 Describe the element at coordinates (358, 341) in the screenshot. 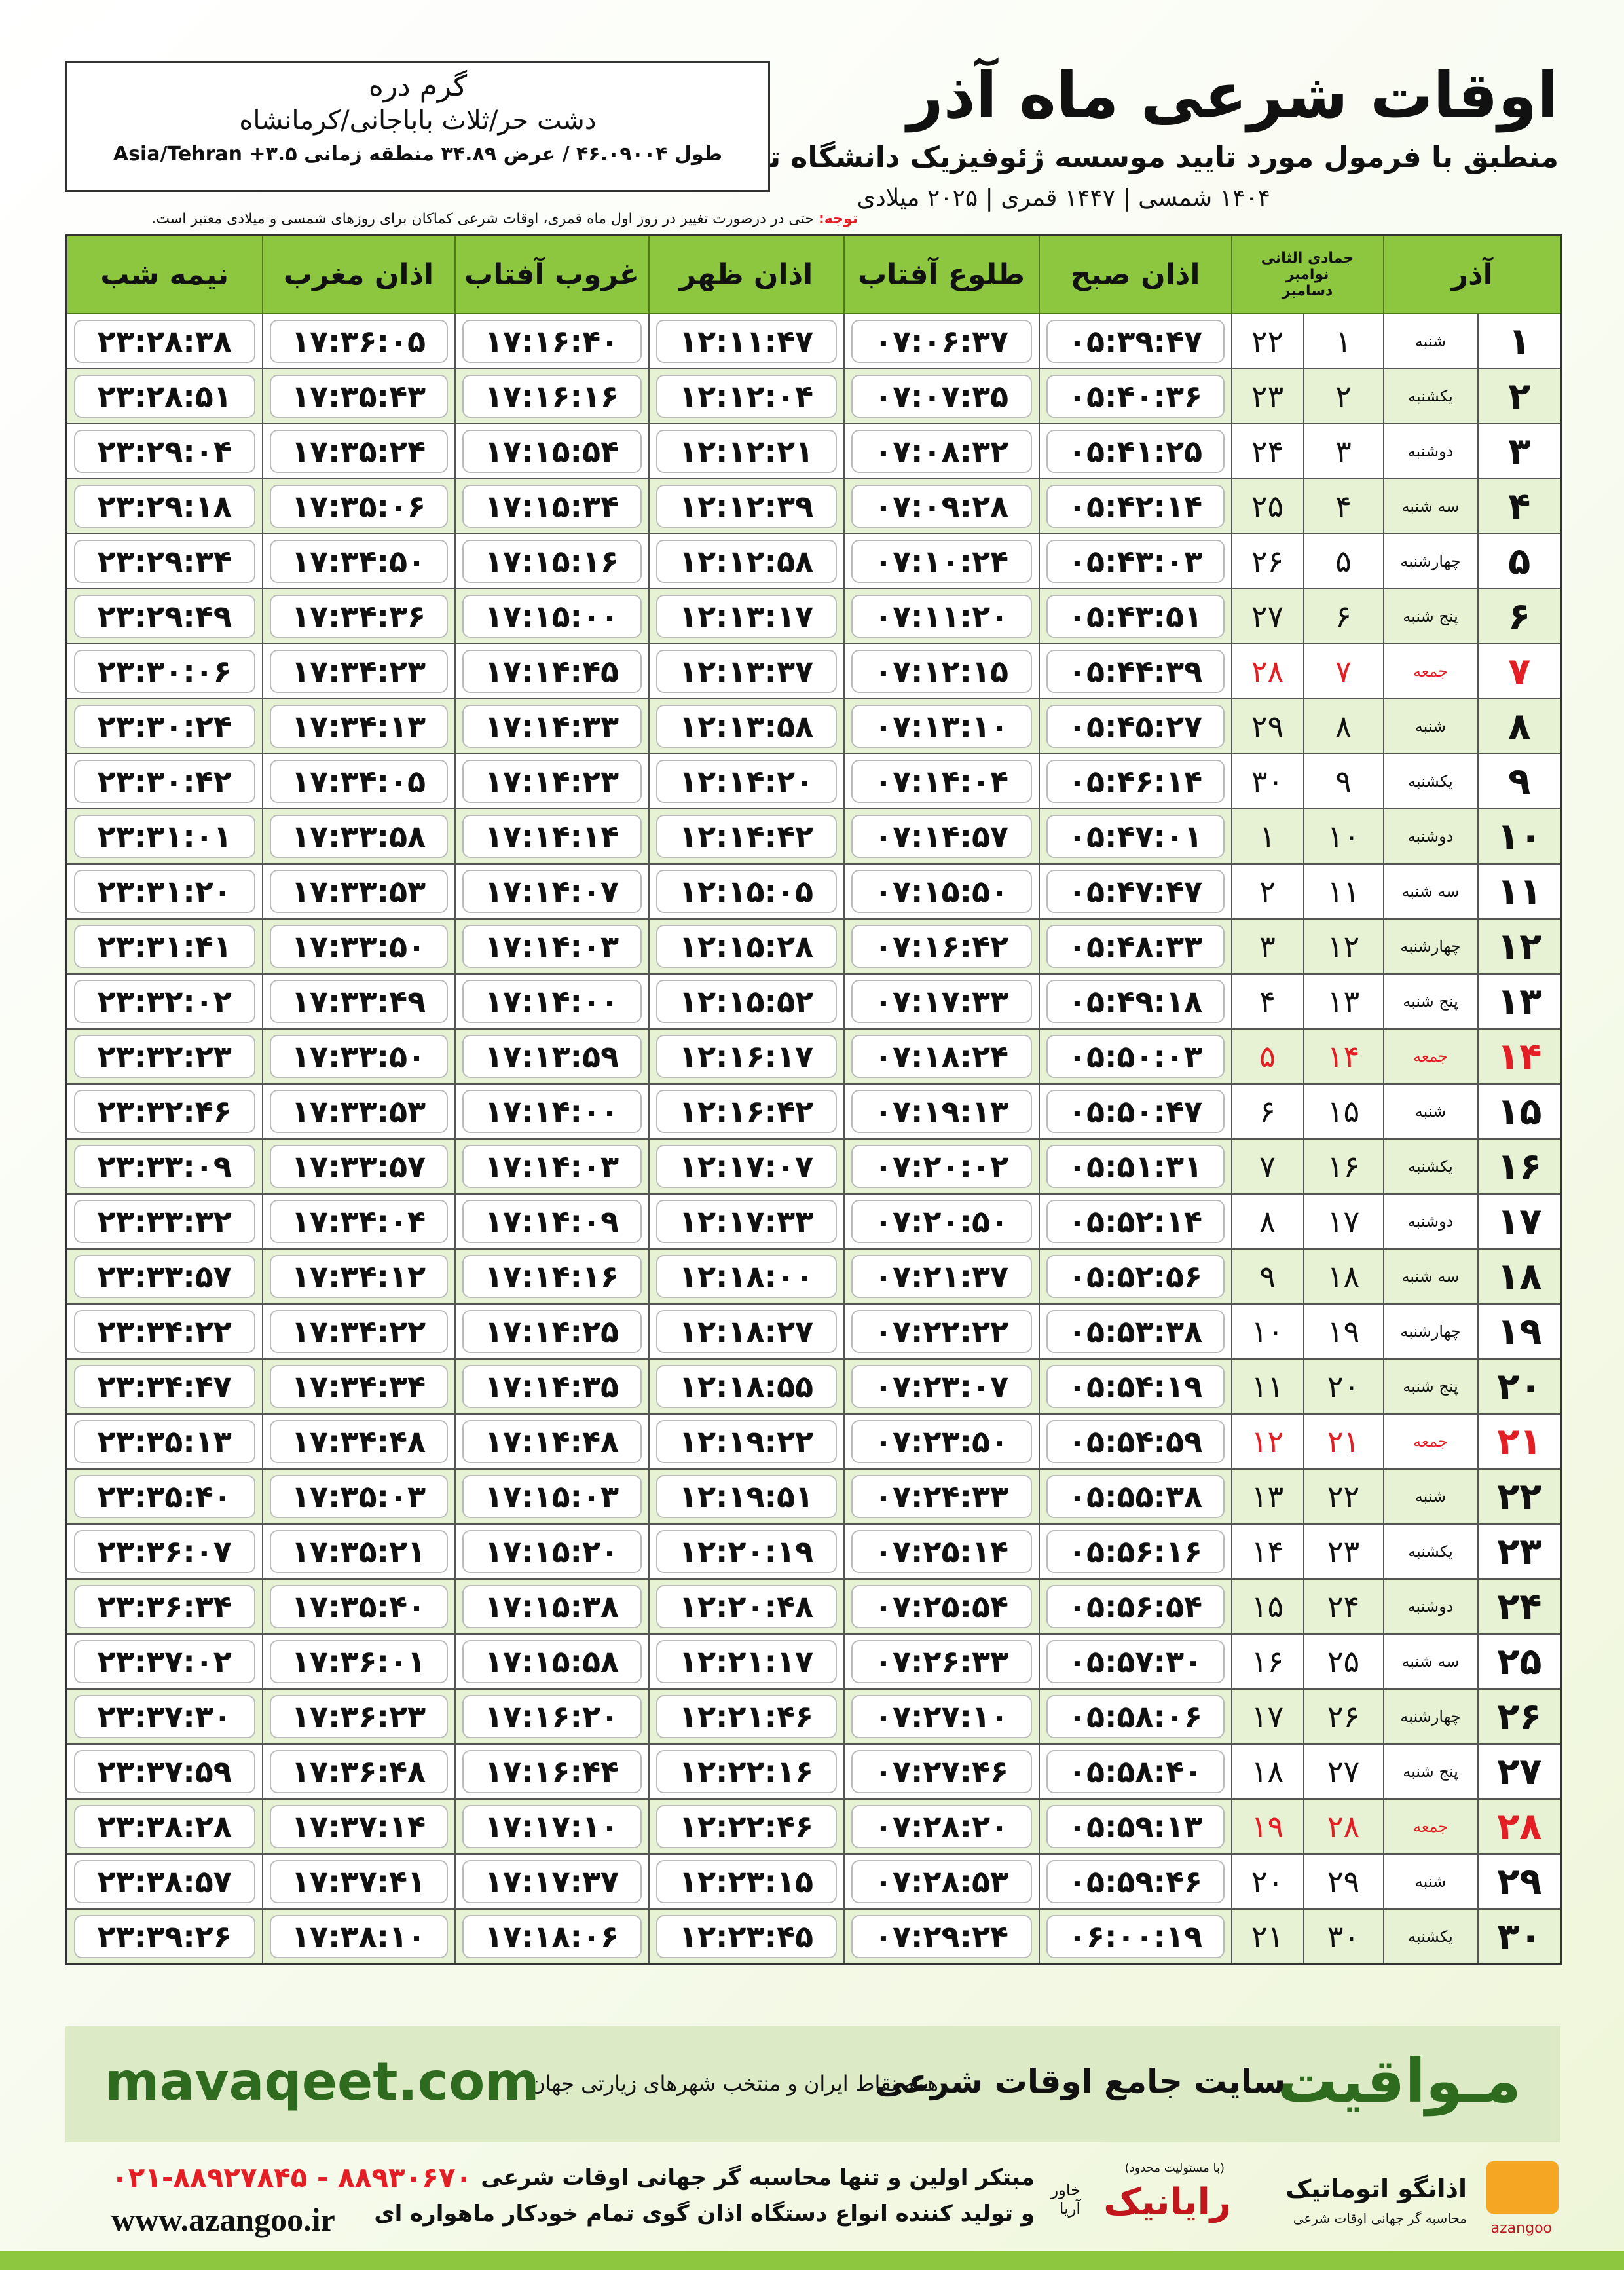

I see `time: ۱۷:۳۶:۰۵` at that location.